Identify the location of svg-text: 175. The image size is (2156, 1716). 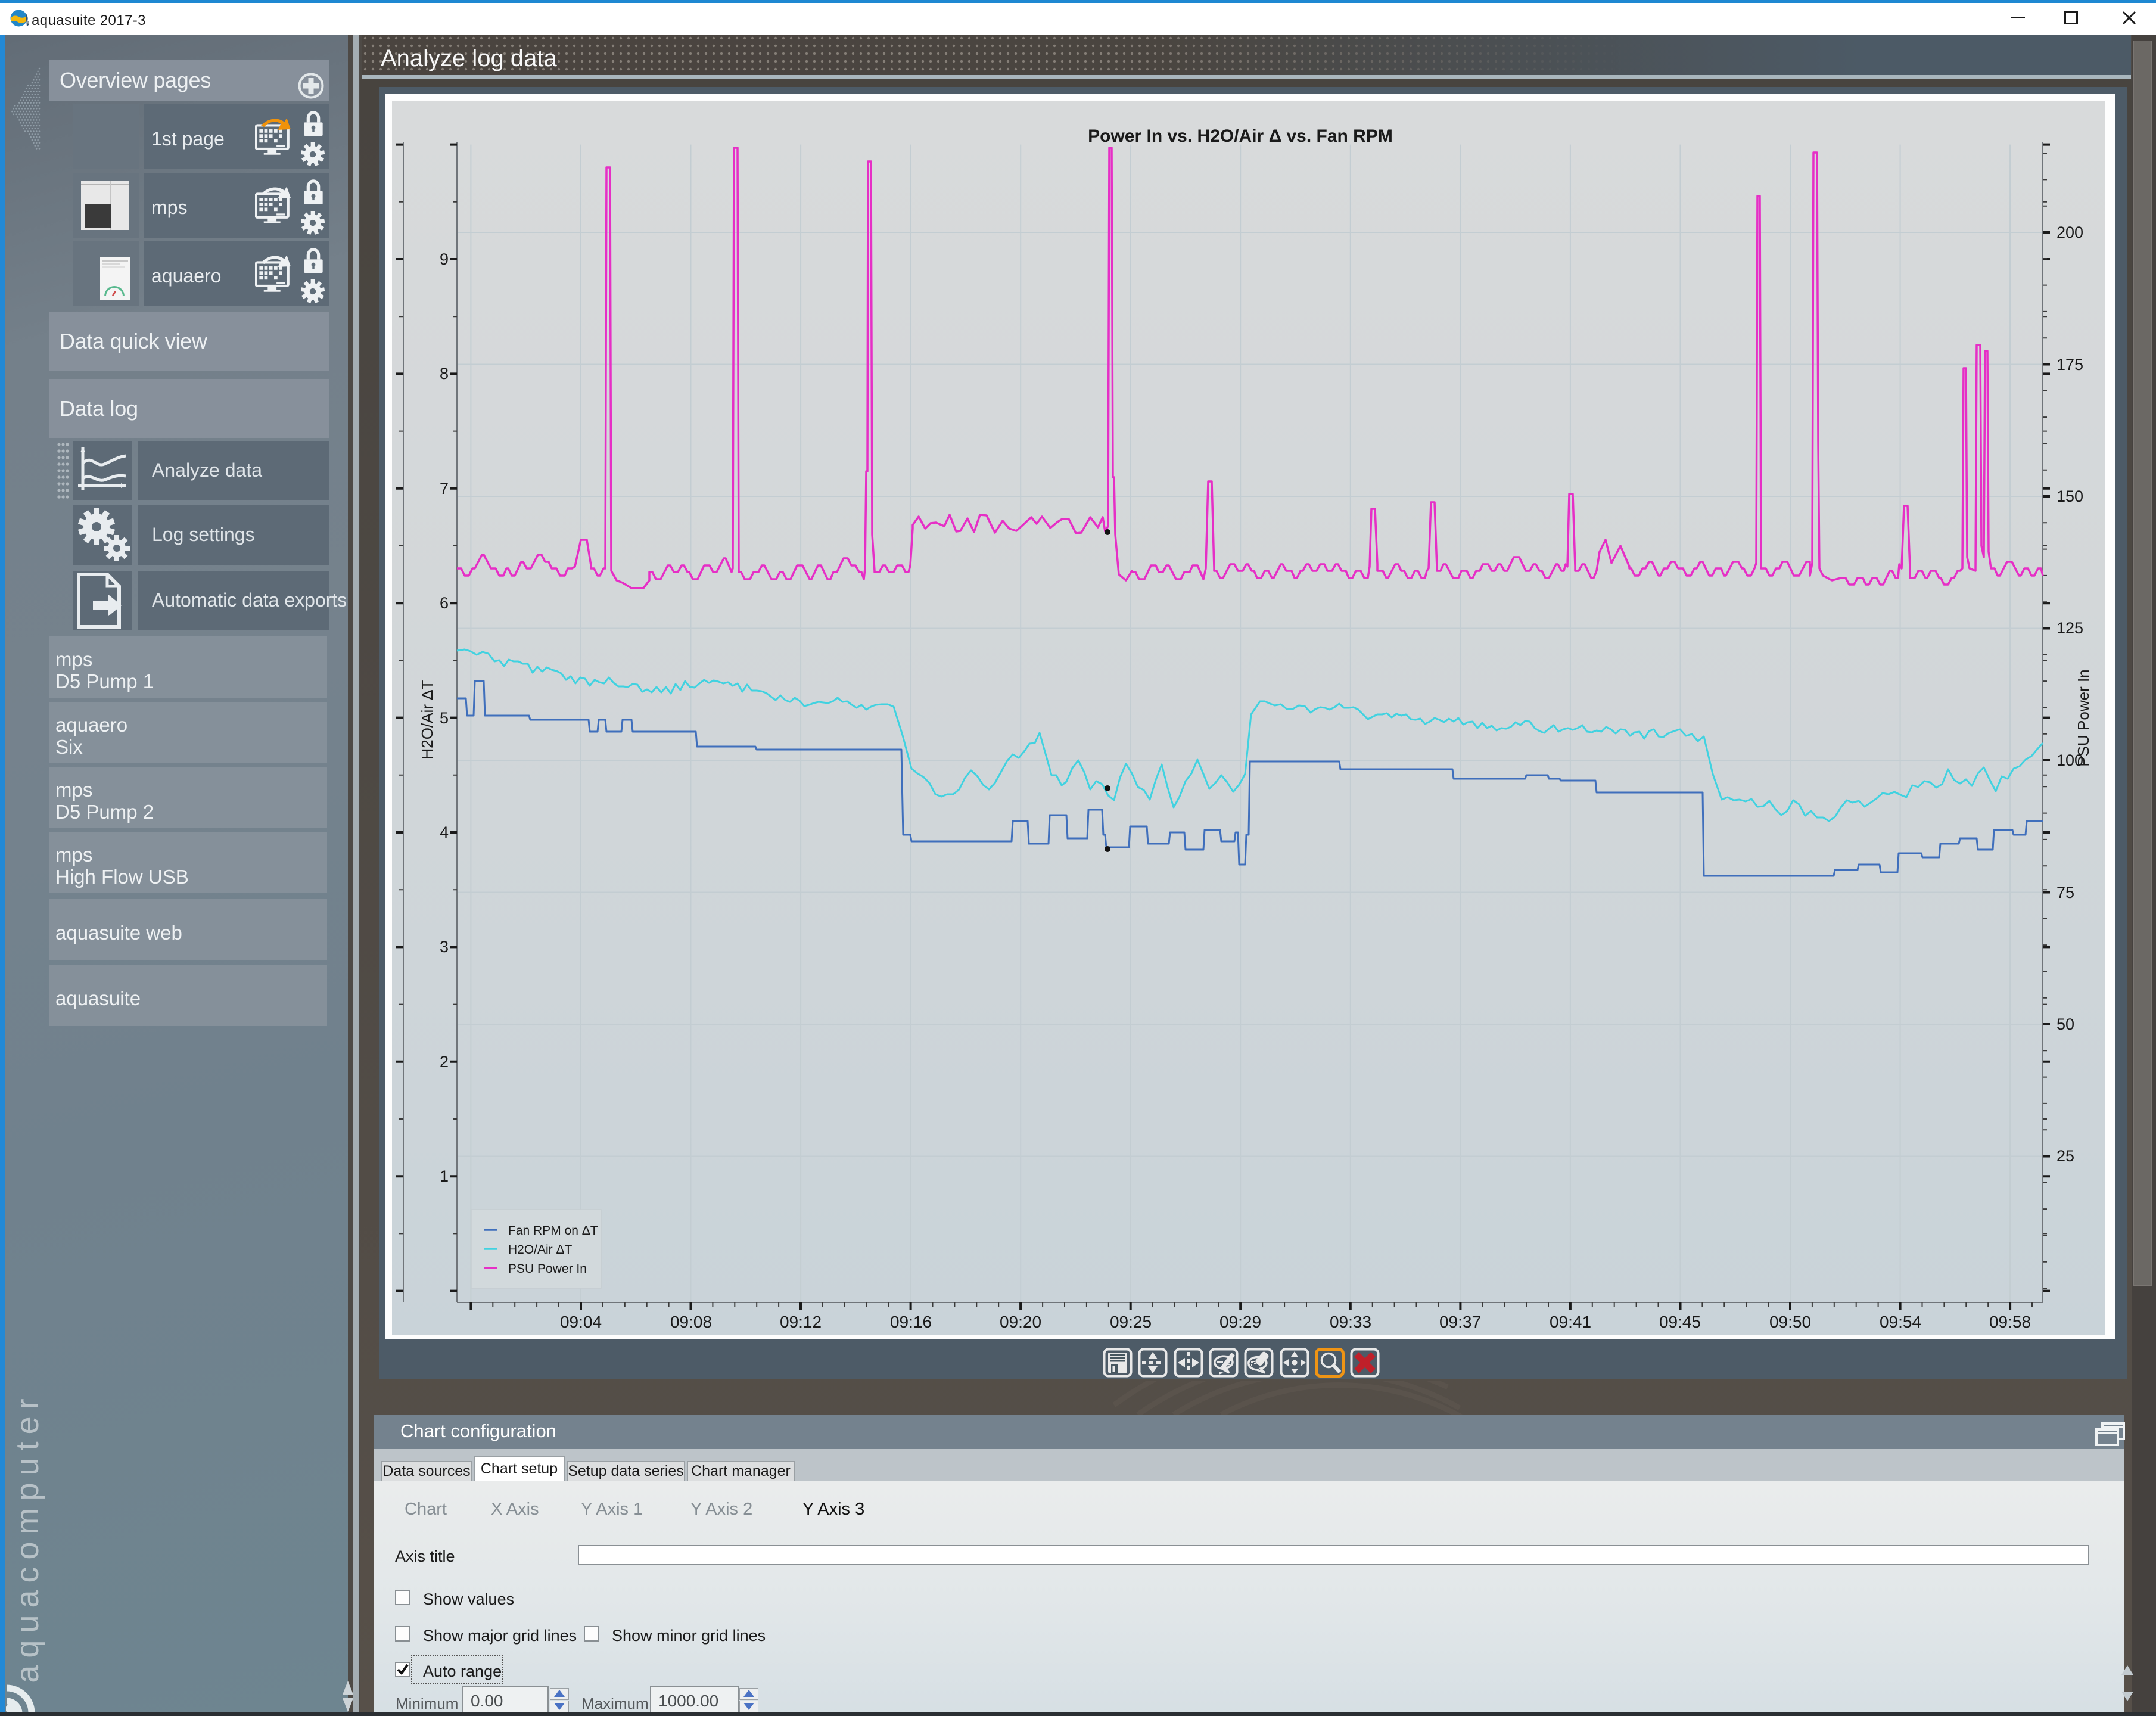
(2070, 365).